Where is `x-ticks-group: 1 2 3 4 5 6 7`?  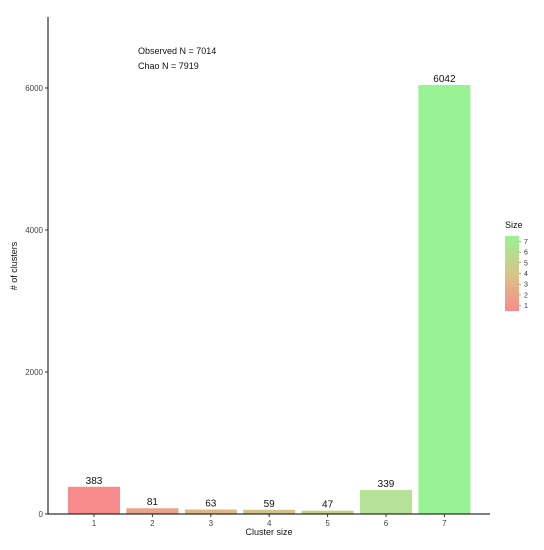 x-ticks-group: 1 2 3 4 5 6 7 is located at coordinates (269, 521).